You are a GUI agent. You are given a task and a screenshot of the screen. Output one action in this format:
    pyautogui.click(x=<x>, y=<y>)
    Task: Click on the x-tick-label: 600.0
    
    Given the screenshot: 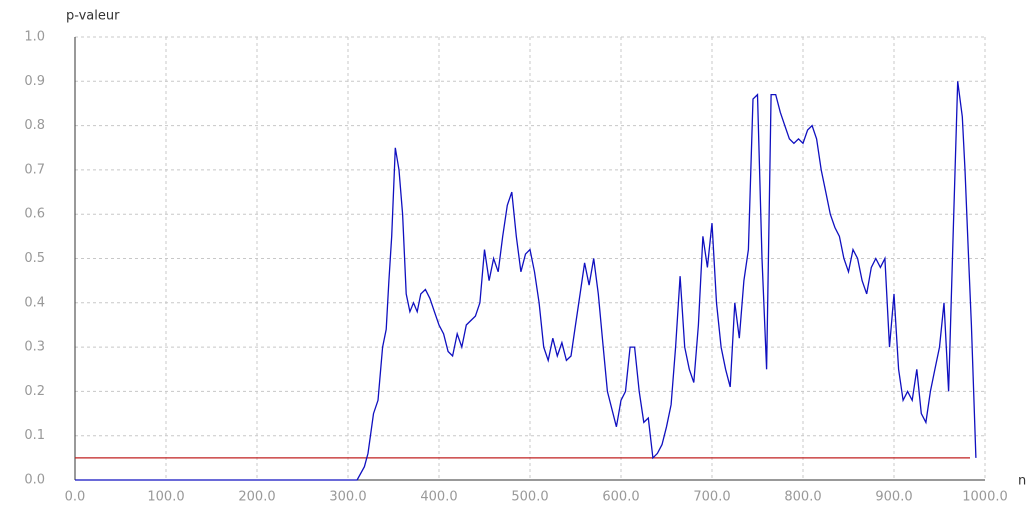 What is the action you would take?
    pyautogui.click(x=620, y=497)
    